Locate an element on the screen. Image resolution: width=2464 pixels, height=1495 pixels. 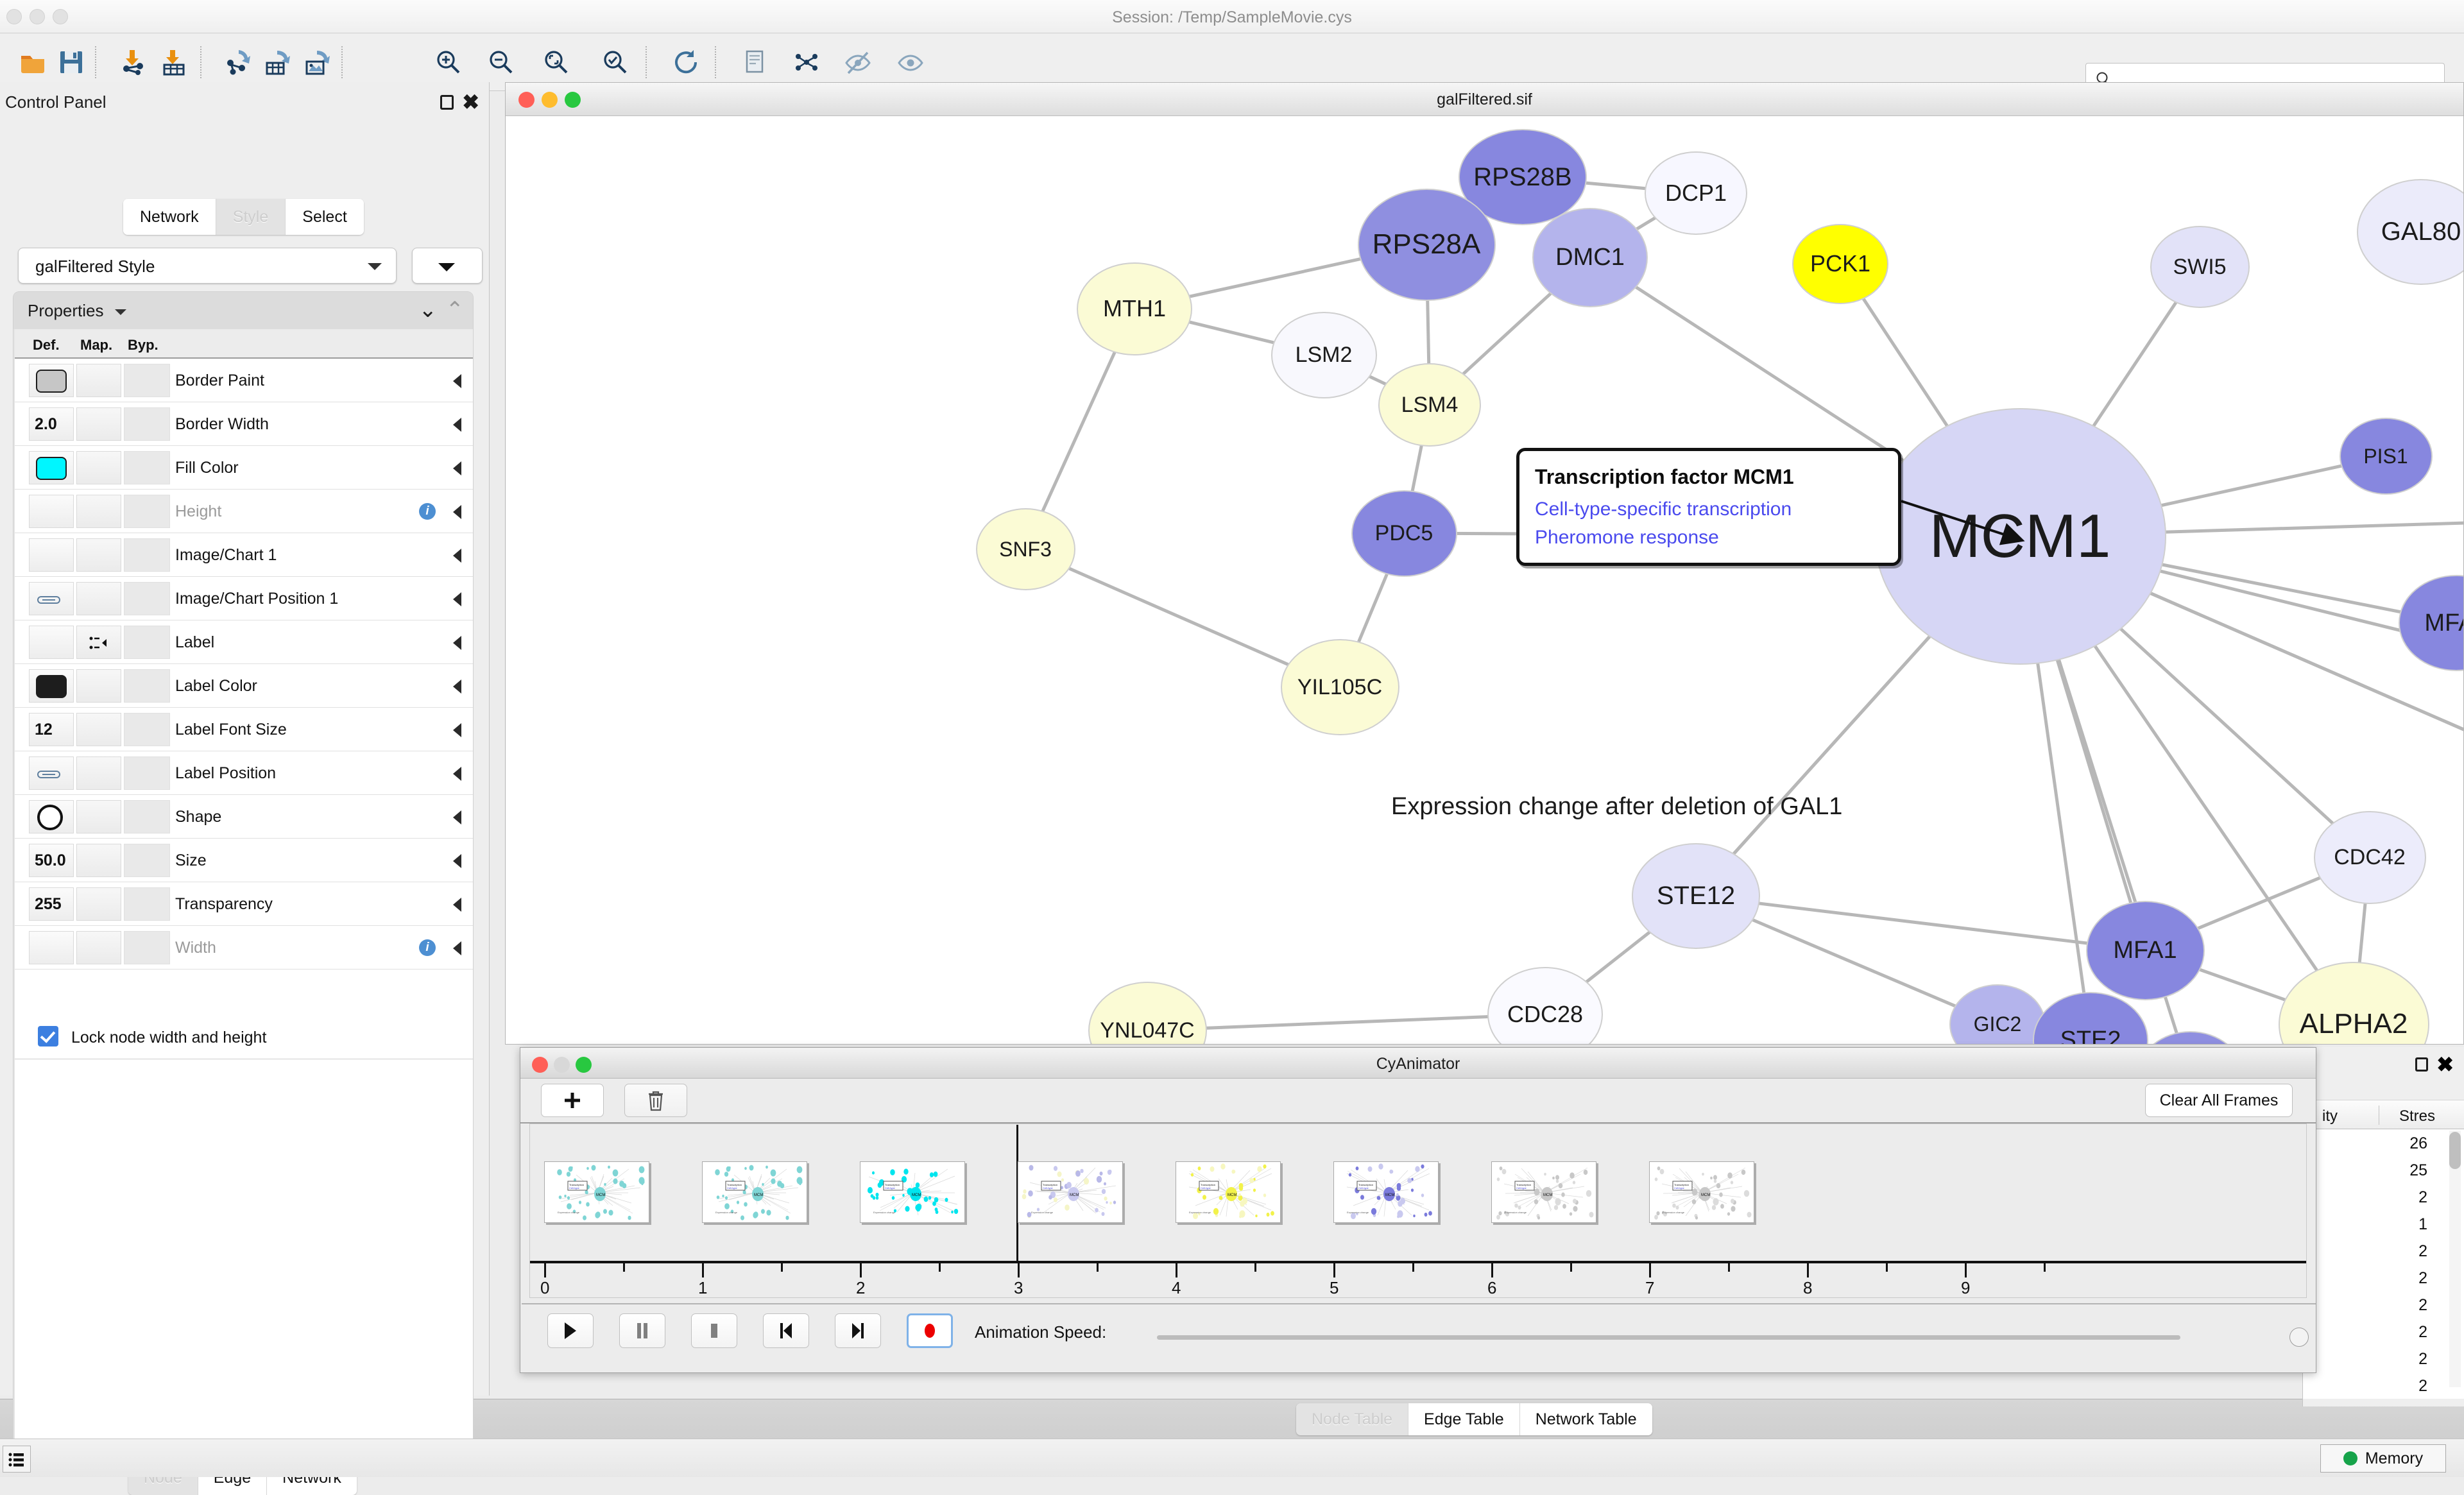
add-frame-button is located at coordinates (573, 1100).